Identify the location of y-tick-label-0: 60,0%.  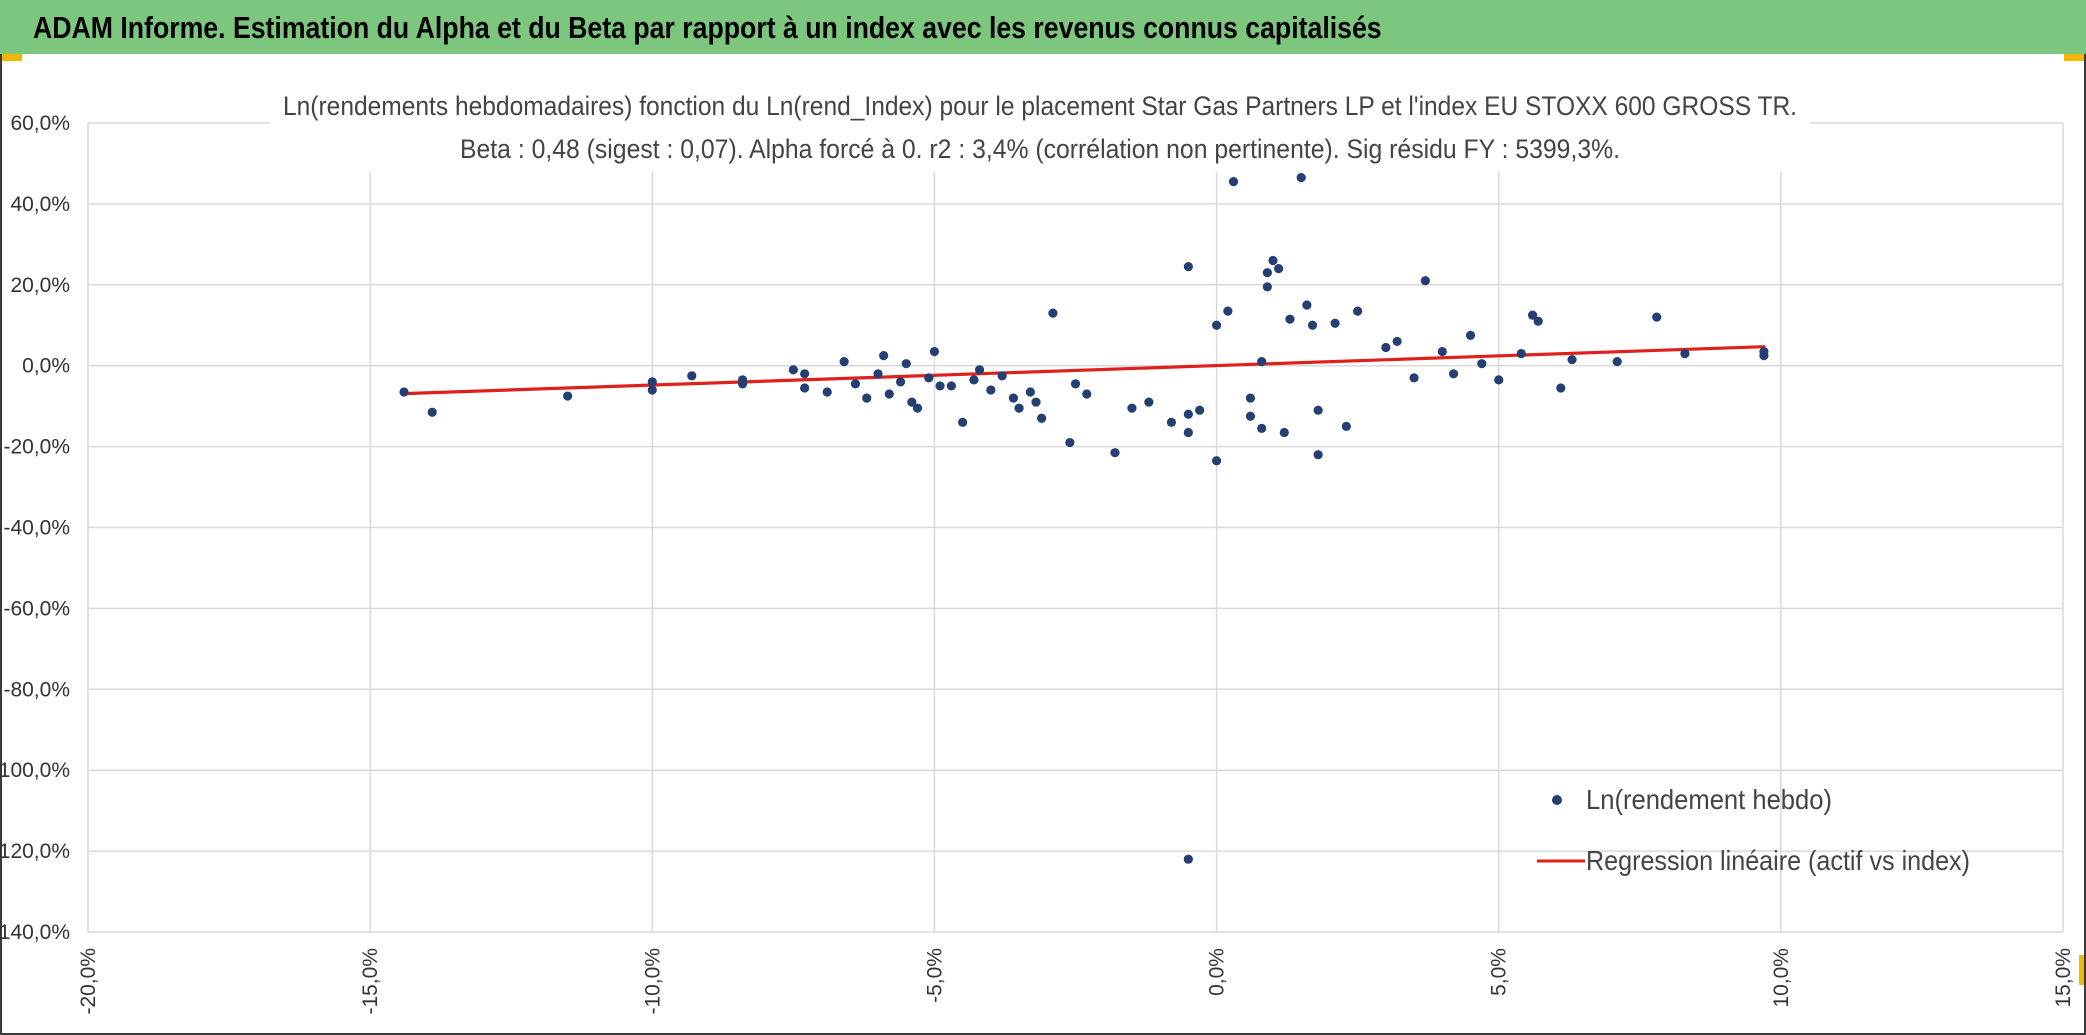
(40, 123).